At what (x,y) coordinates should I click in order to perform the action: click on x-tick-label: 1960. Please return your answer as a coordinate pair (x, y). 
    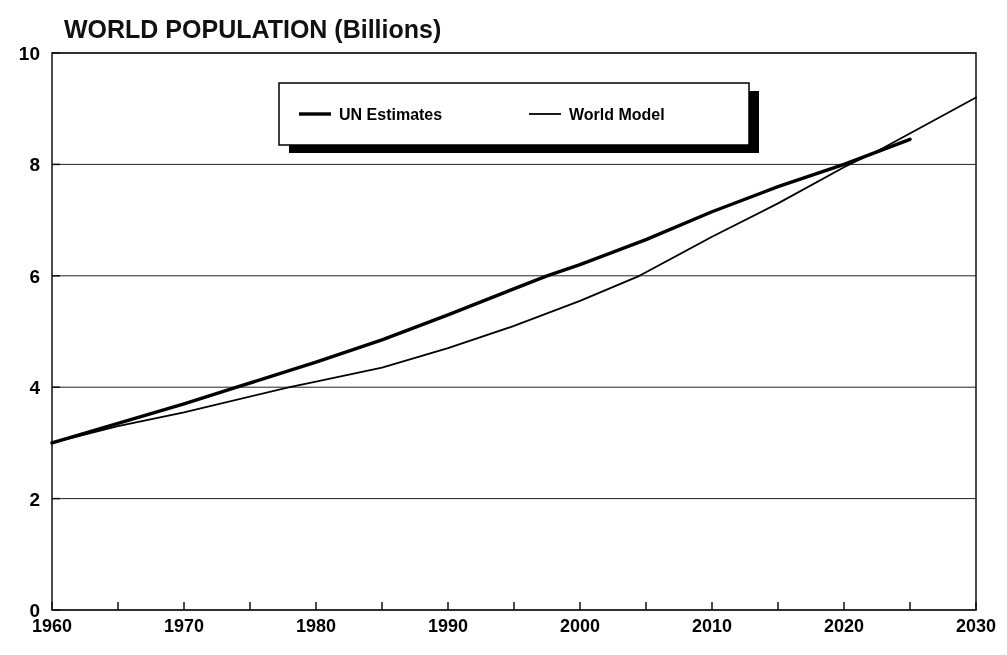
    Looking at the image, I should click on (52, 626).